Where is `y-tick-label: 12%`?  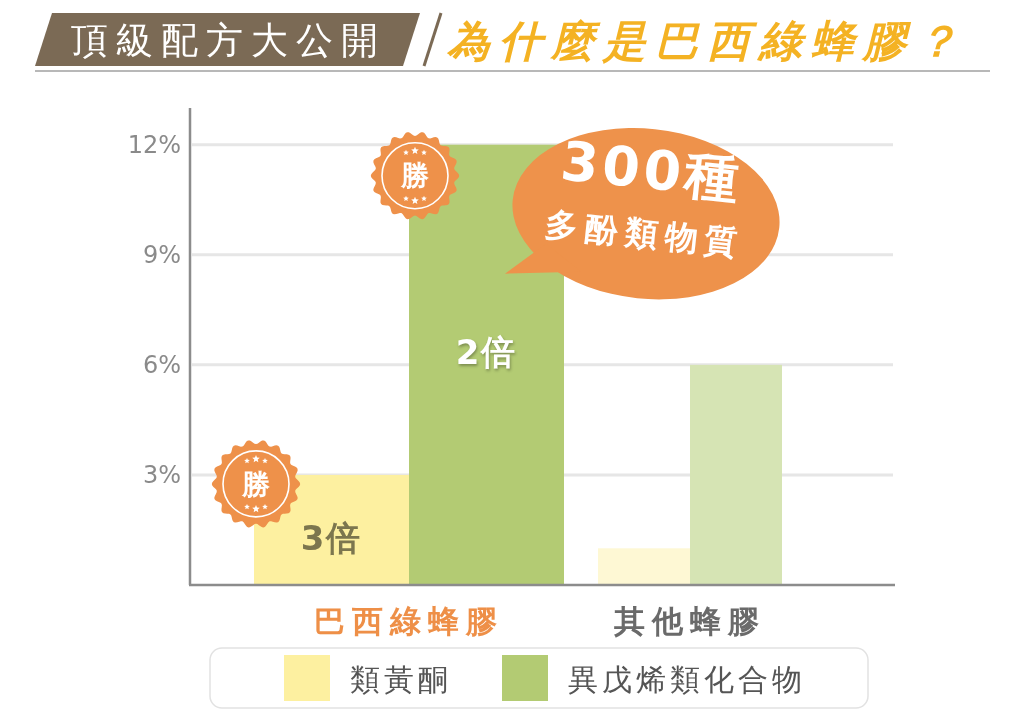 y-tick-label: 12% is located at coordinates (154, 145).